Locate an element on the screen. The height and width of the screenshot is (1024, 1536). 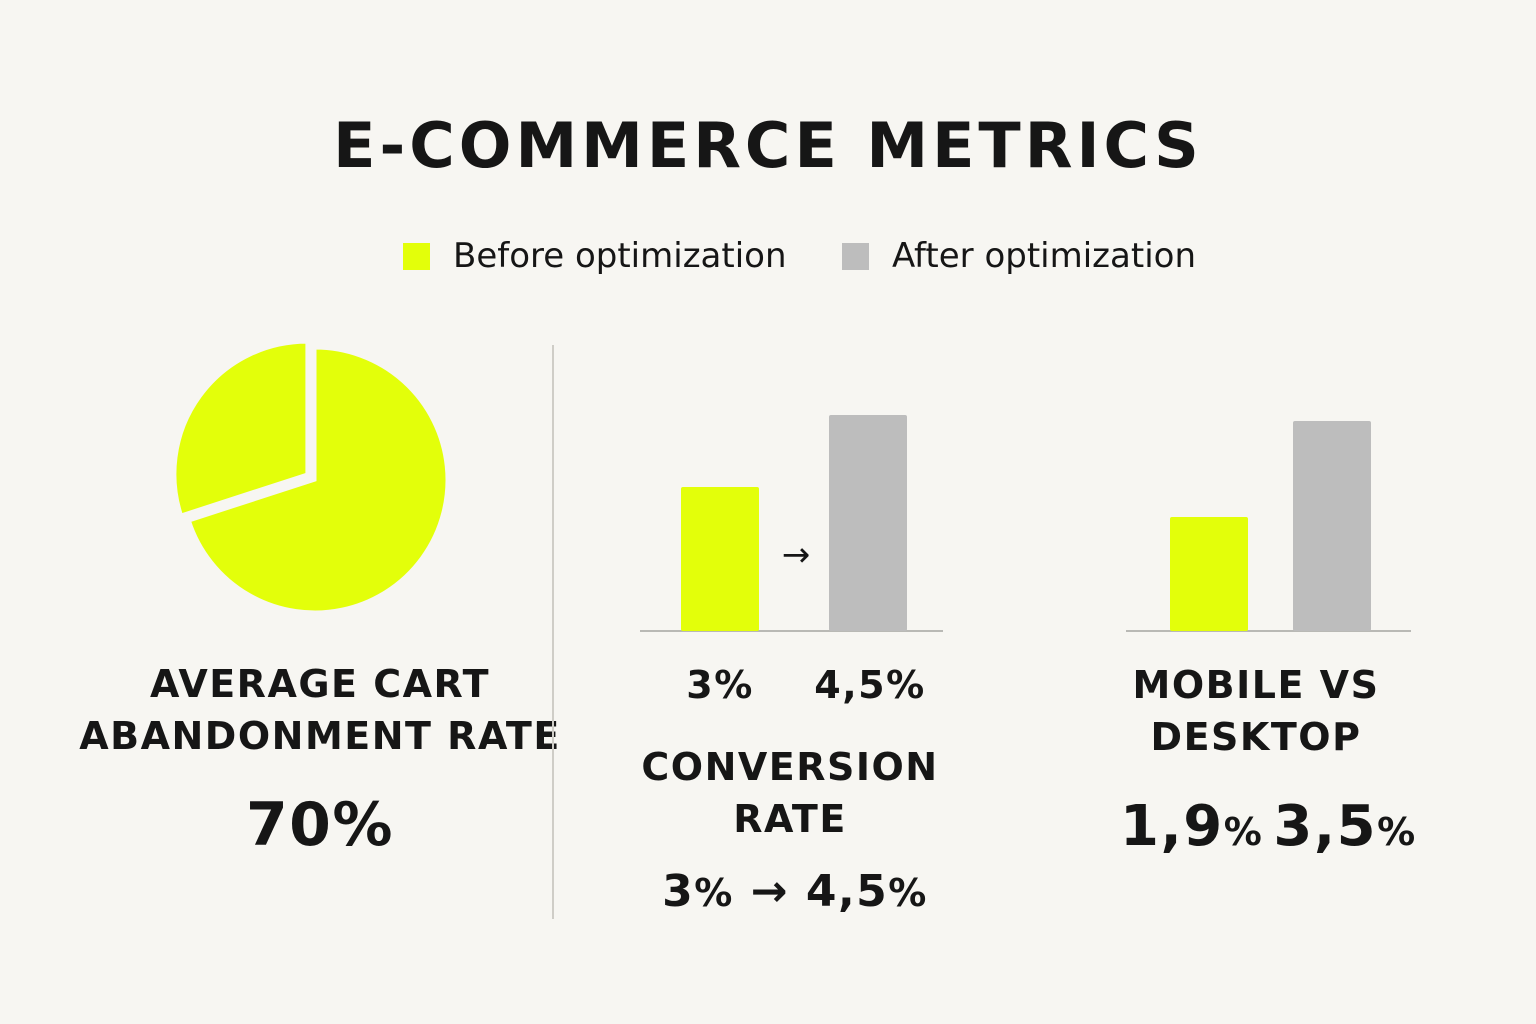
mobile-desktop-title-line2: DESKTOP is located at coordinates (1256, 737).